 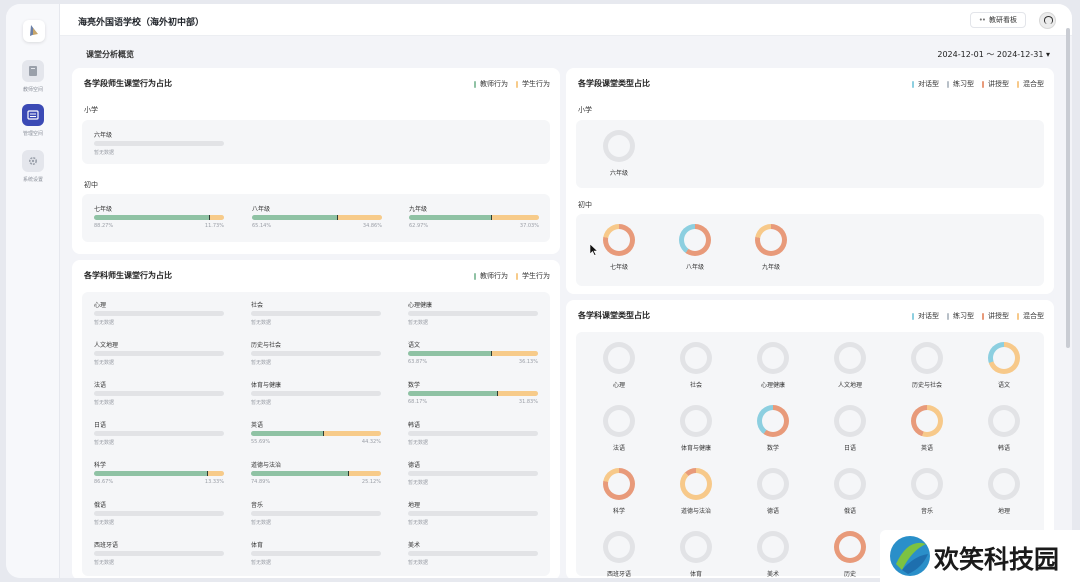 I want to click on subject-item: 数学 68.17% 31.83%, so click(x=473, y=393).